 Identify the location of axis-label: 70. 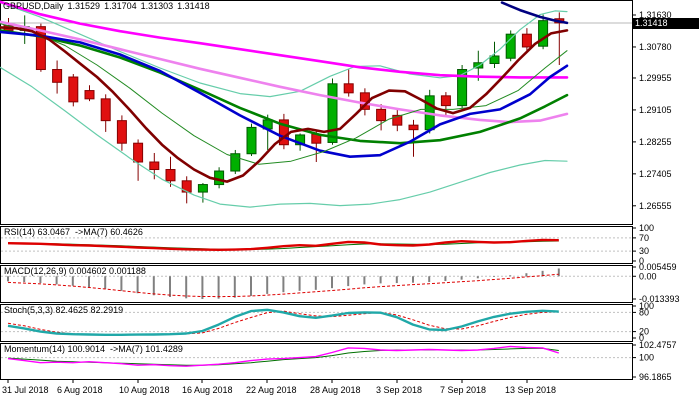
(644, 238).